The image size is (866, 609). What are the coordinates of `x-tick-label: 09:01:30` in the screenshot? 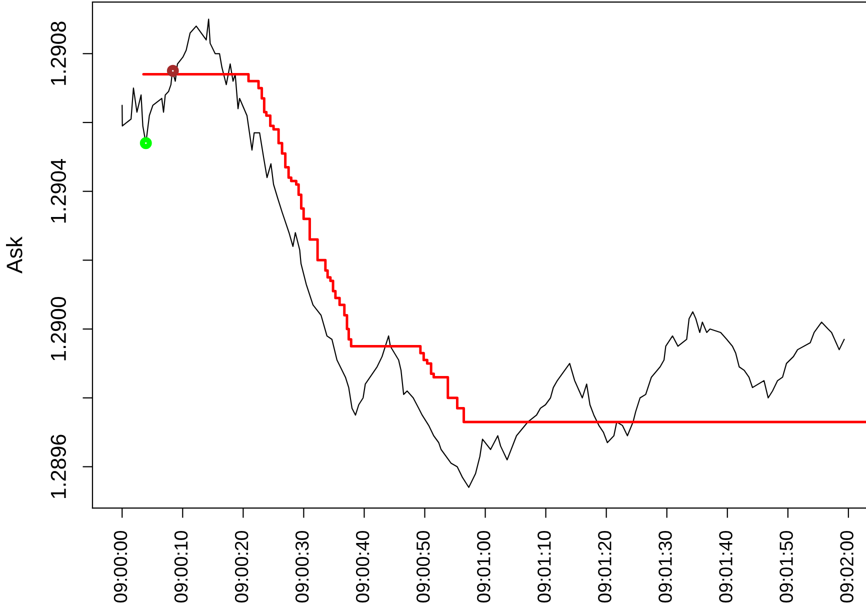 It's located at (665, 566).